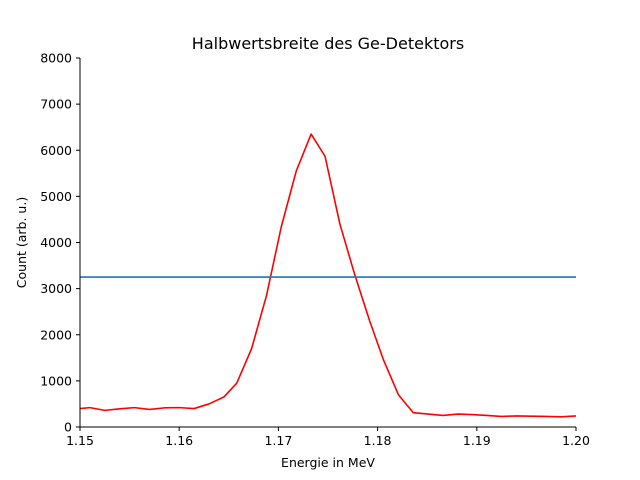  What do you see at coordinates (56, 334) in the screenshot?
I see `y-tick-label: 2000` at bounding box center [56, 334].